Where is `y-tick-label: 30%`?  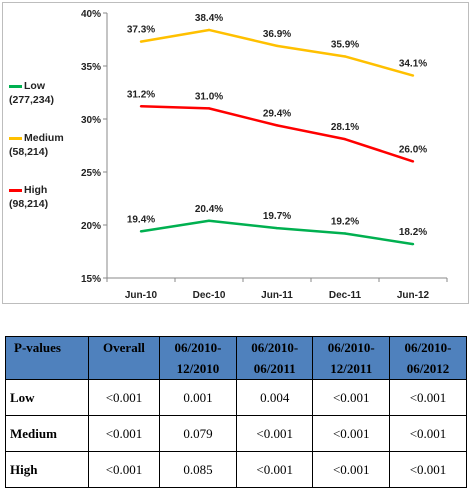 y-tick-label: 30% is located at coordinates (91, 120).